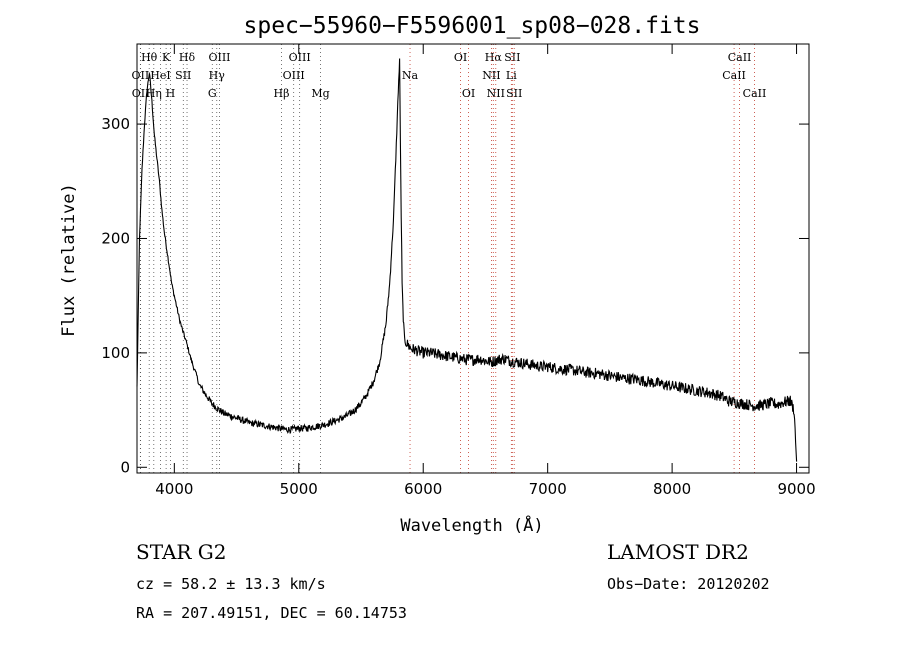  What do you see at coordinates (187, 57) in the screenshot?
I see `spectral-line-label: Hδ` at bounding box center [187, 57].